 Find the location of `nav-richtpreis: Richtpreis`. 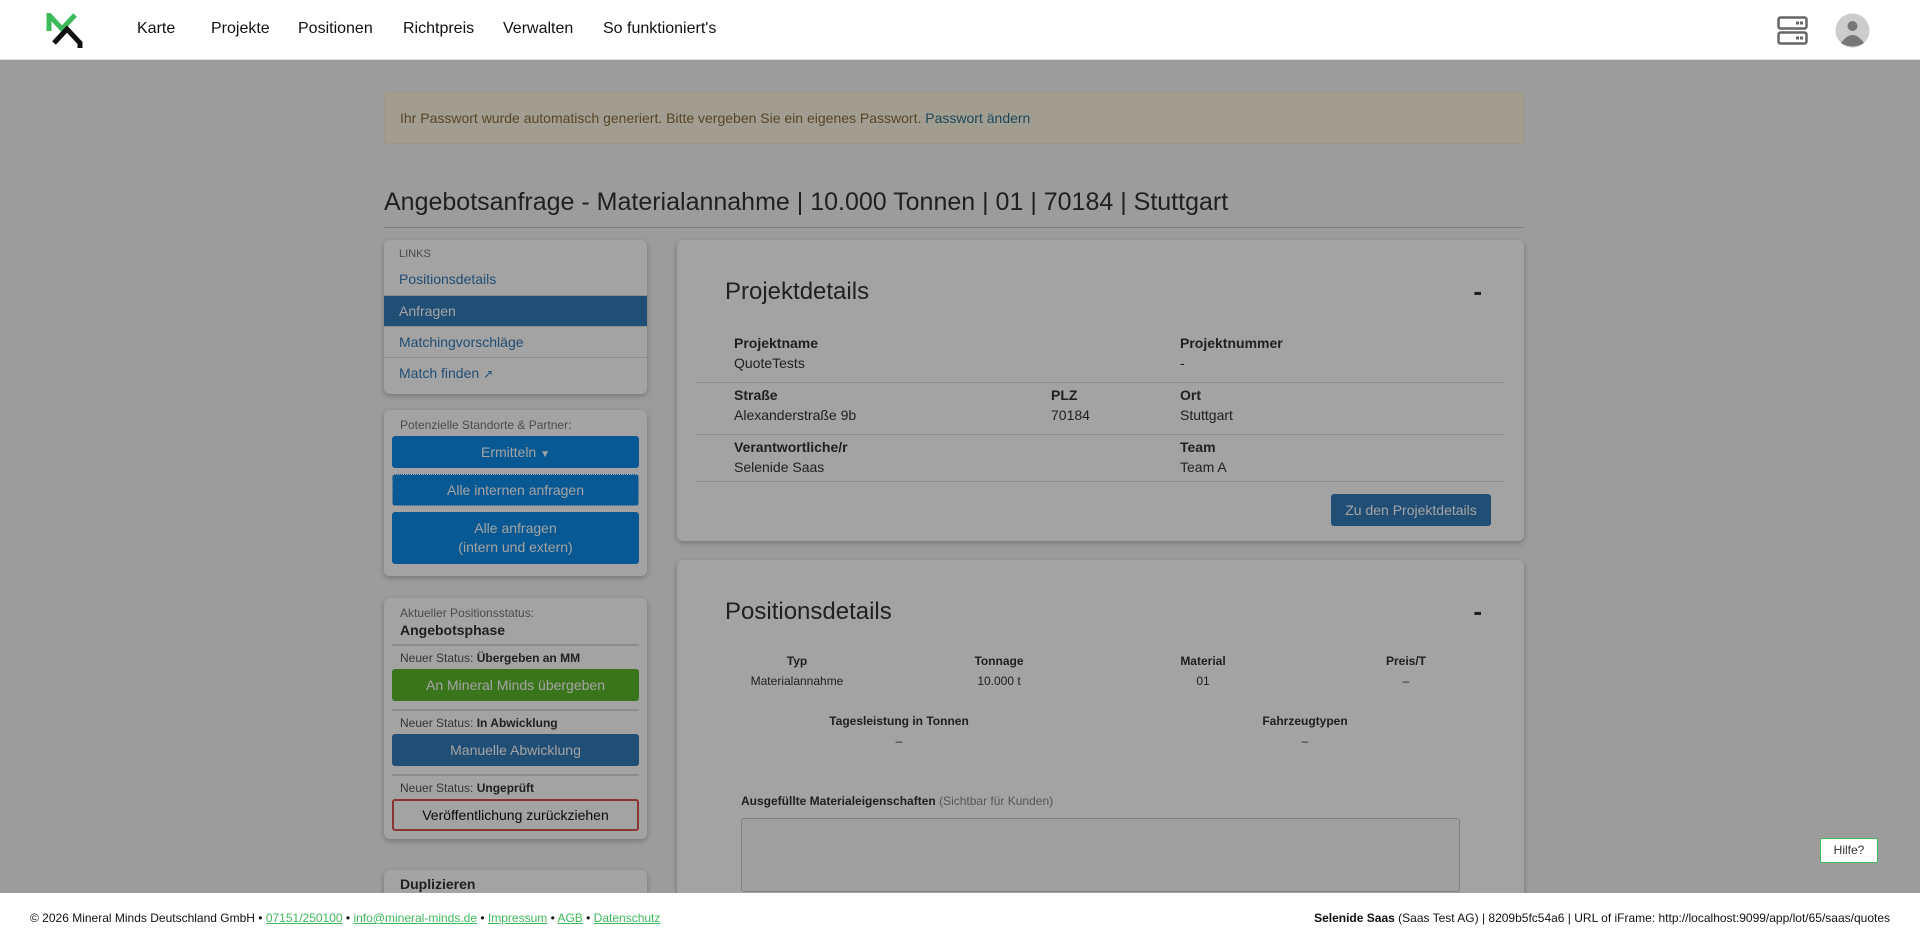

nav-richtpreis: Richtpreis is located at coordinates (439, 28).